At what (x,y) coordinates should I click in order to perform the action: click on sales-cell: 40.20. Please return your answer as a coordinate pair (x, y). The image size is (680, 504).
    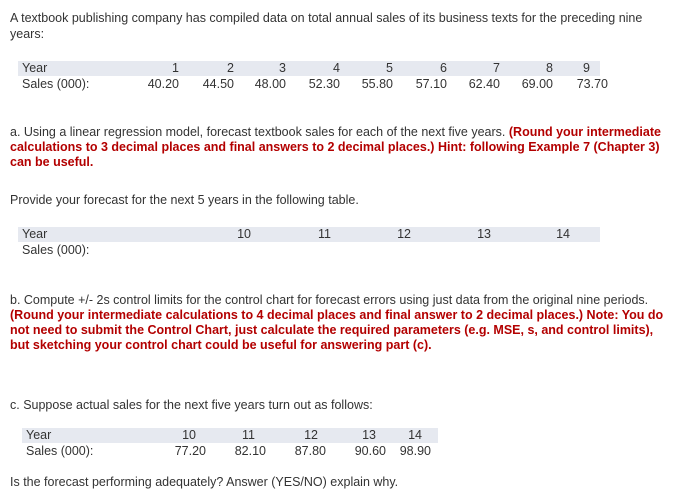
    Looking at the image, I should click on (163, 84).